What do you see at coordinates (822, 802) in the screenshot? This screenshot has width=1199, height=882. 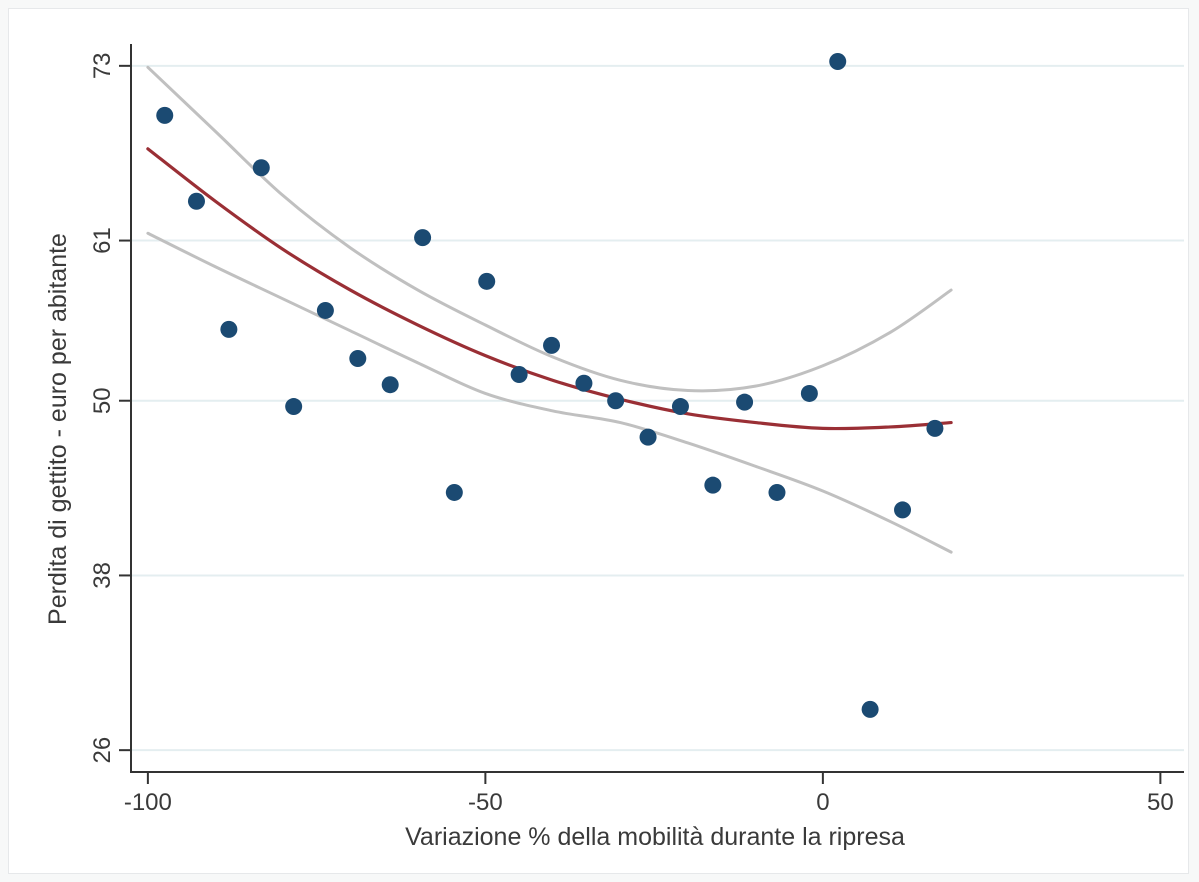 I see `x-tick-label-2: 0` at bounding box center [822, 802].